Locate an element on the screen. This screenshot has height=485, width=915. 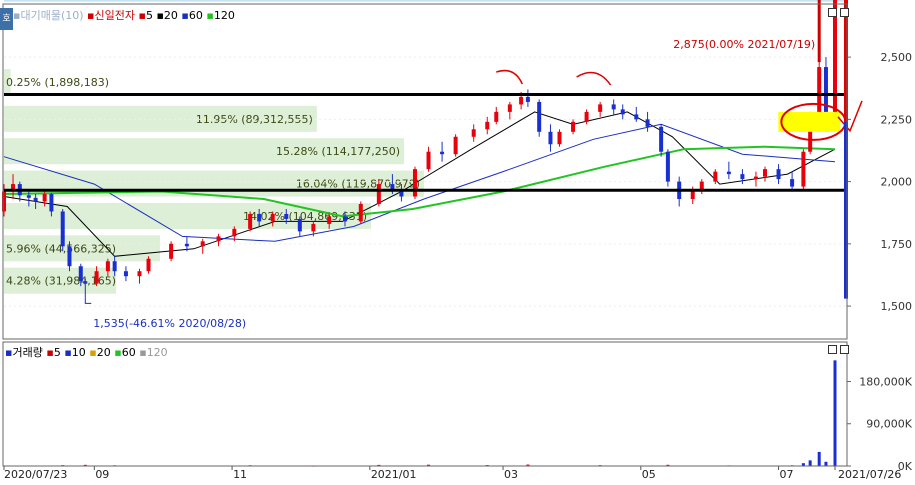
volume-profile-legend: ▪대기매물(10) is located at coordinates (48, 15).